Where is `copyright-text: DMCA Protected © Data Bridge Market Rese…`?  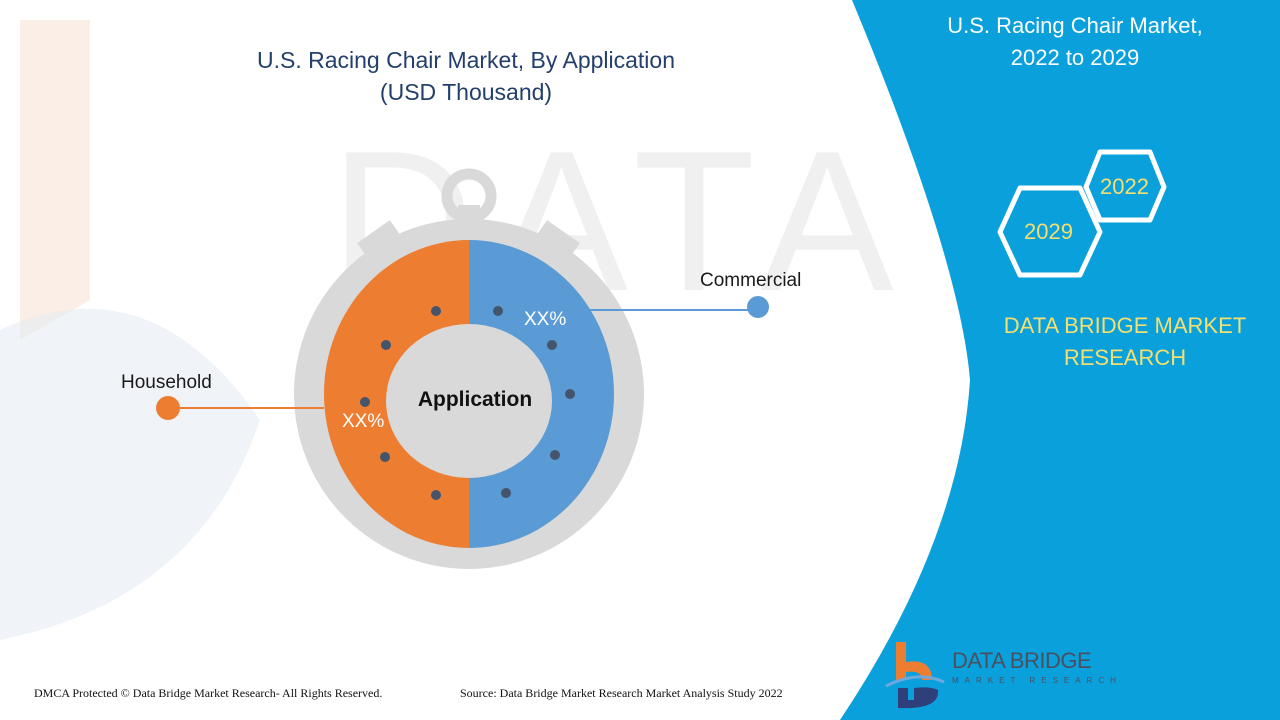 copyright-text: DMCA Protected © Data Bridge Market Rese… is located at coordinates (208, 693).